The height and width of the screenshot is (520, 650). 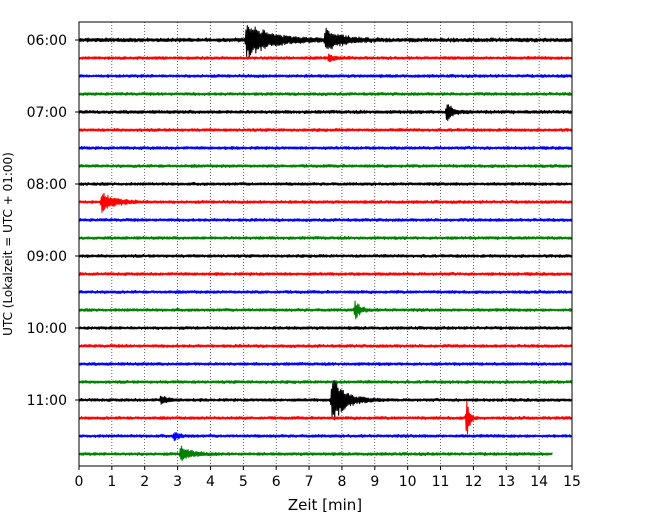 What do you see at coordinates (325, 505) in the screenshot?
I see `x-axis-label: Zeit [min]` at bounding box center [325, 505].